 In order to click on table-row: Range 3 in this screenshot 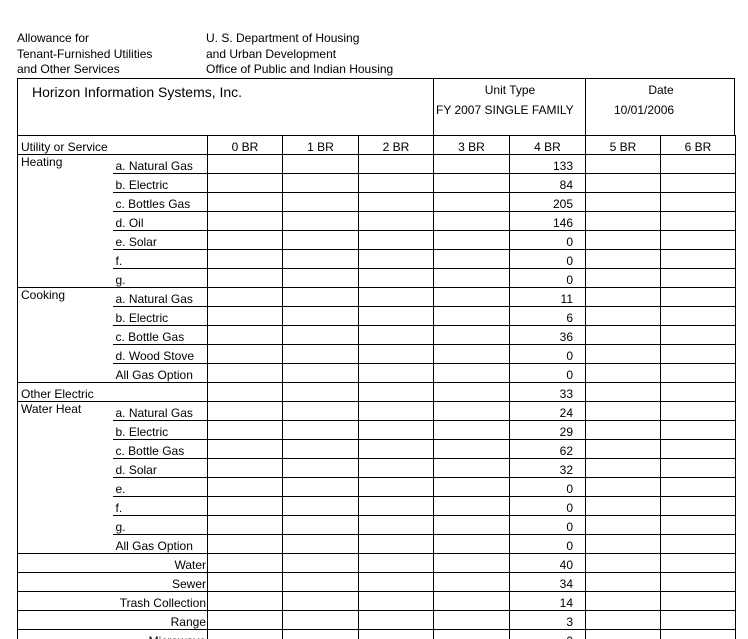, I will do `click(376, 620)`.